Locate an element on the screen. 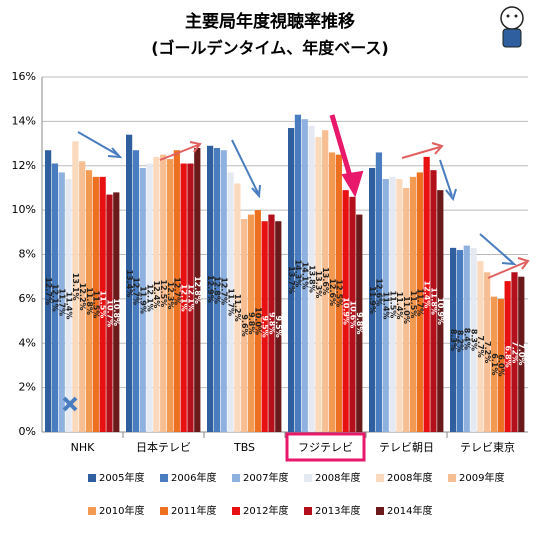  value-label: 6.0% is located at coordinates (501, 365).